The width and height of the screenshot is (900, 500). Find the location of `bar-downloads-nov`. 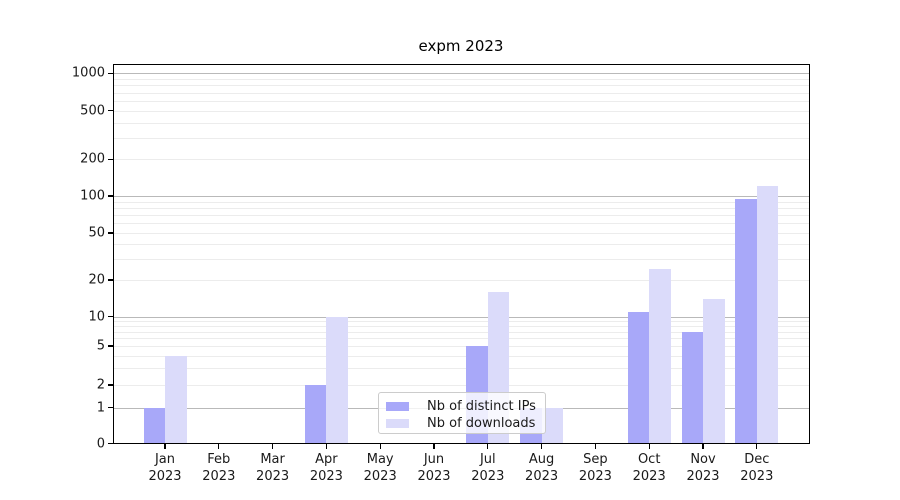

bar-downloads-nov is located at coordinates (714, 371).